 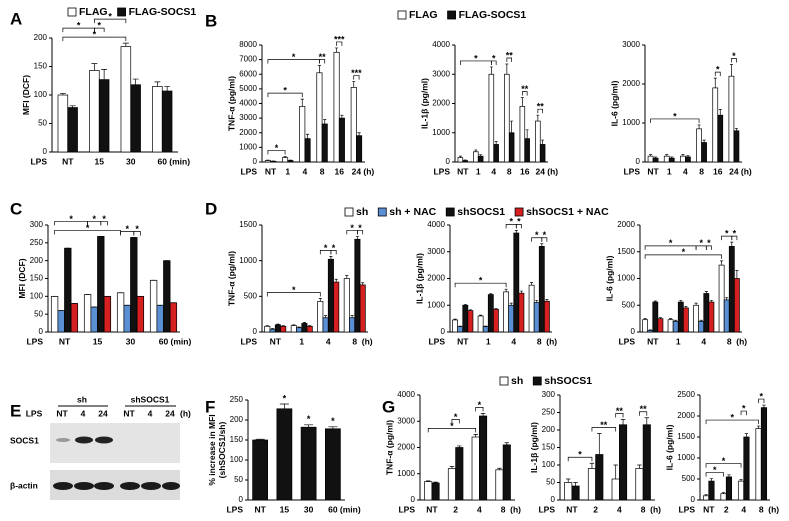 I want to click on x-tick-label: 1, so click(x=301, y=341).